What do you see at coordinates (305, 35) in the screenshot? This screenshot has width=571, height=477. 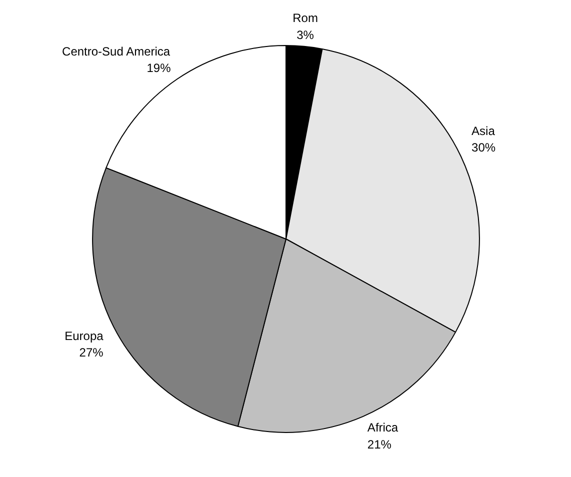 I see `data-label: 3%` at bounding box center [305, 35].